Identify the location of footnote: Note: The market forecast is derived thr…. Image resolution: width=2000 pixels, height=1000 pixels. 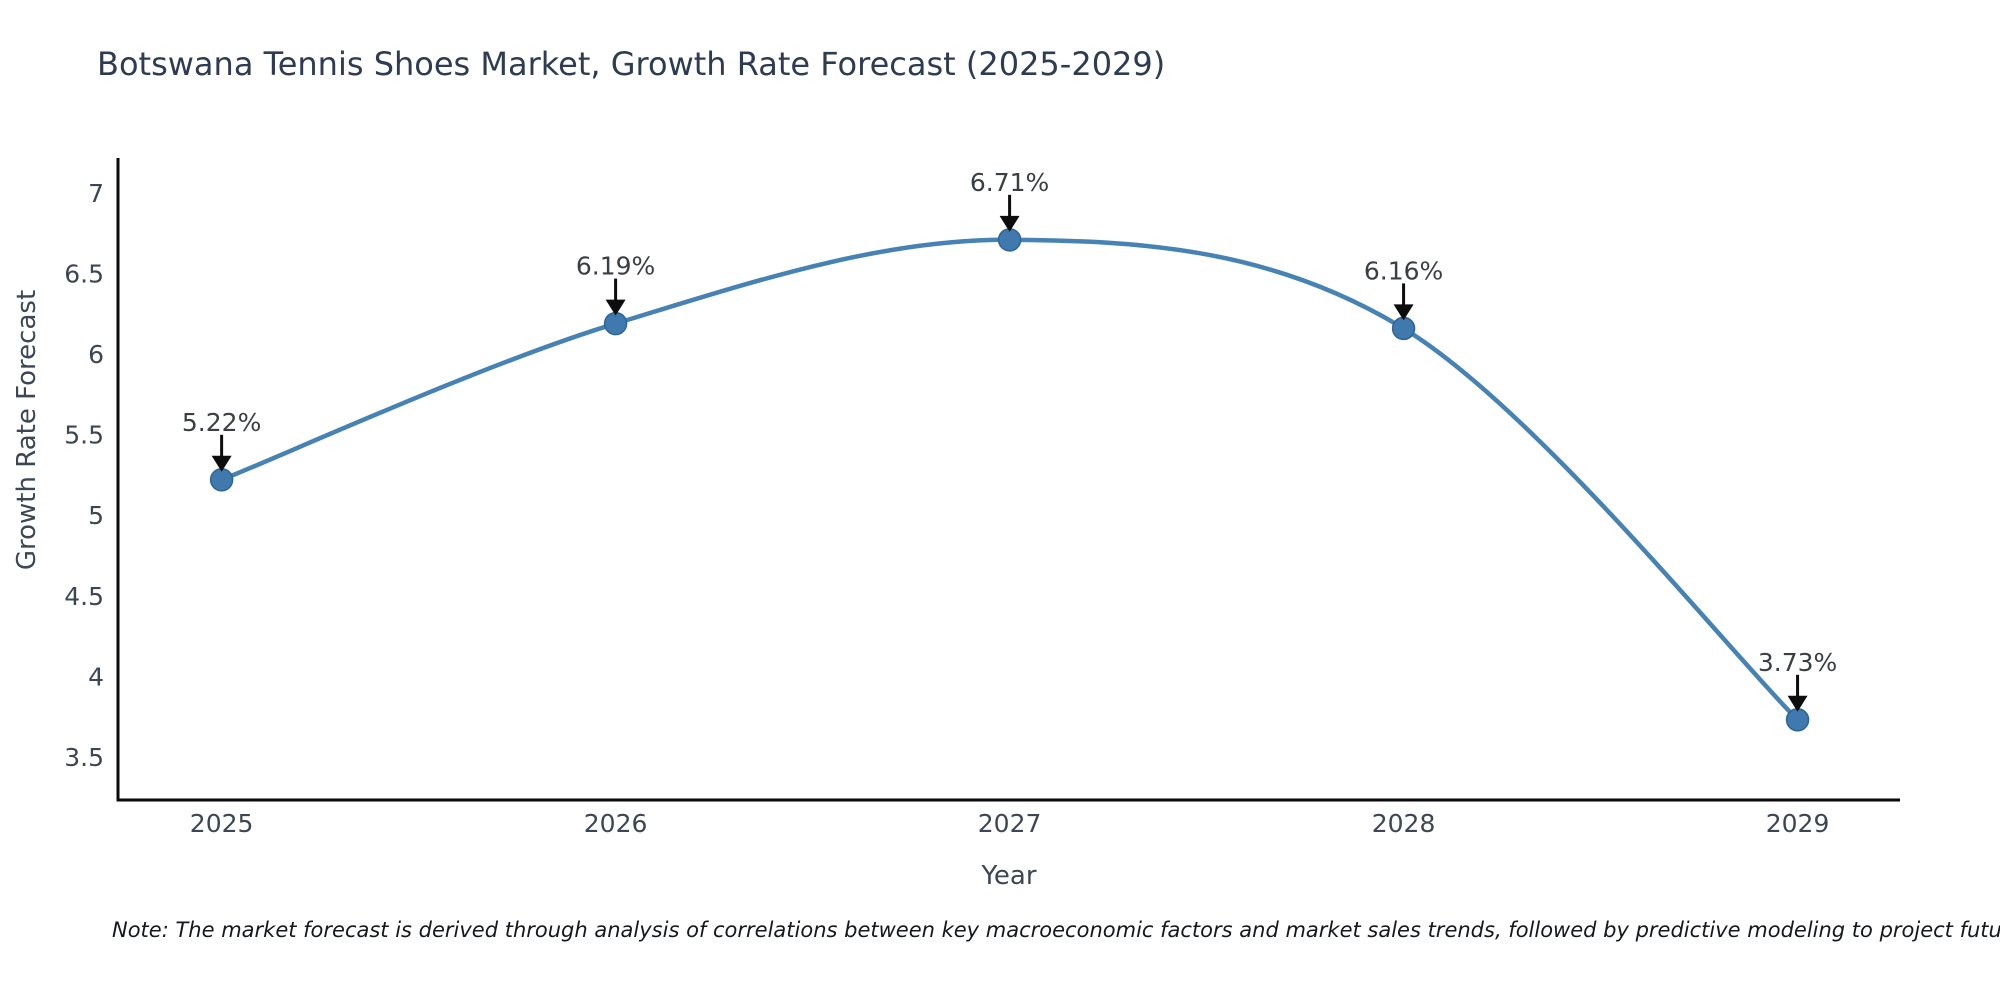
(1056, 930).